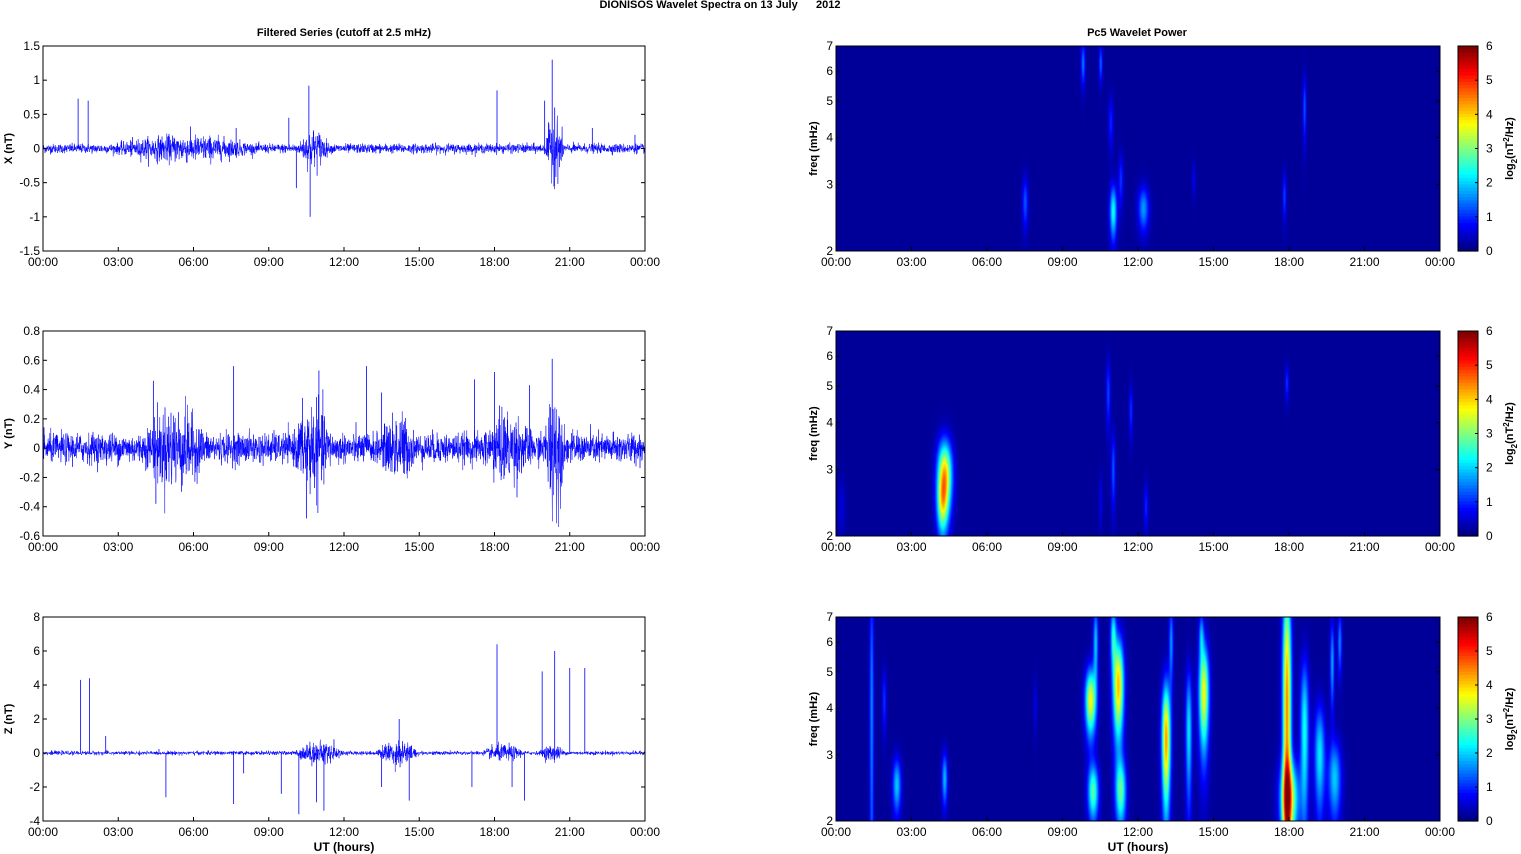 The image size is (1521, 854). What do you see at coordinates (1489, 719) in the screenshot?
I see `colorbar-tick-label: 3` at bounding box center [1489, 719].